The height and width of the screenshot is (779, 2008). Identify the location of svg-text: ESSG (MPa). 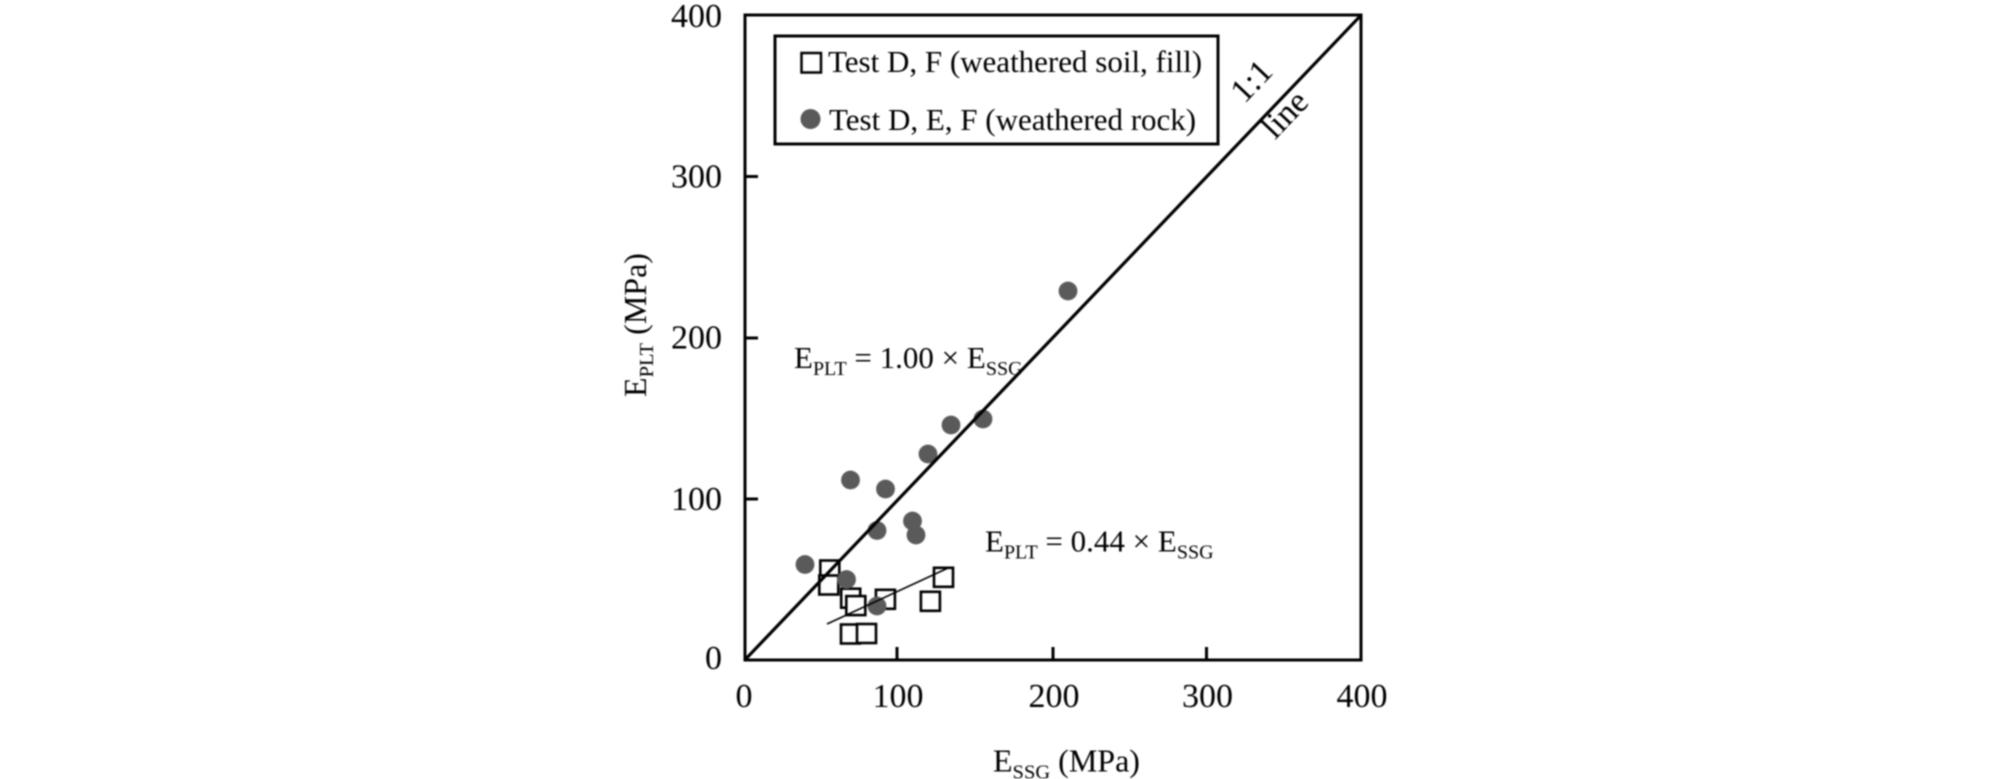
(1066, 761).